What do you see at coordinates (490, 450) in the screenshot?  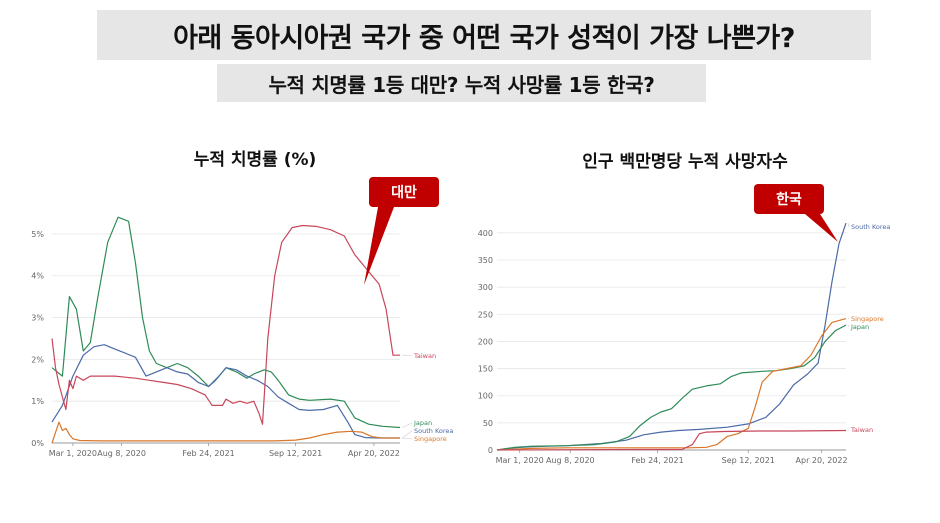 I see `y-tick-label: 0` at bounding box center [490, 450].